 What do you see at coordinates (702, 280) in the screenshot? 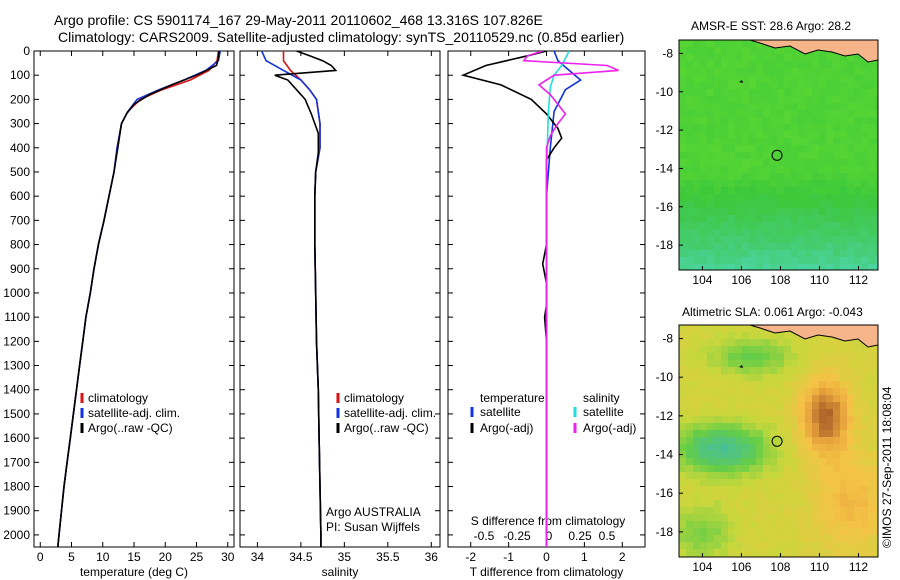
I see `map-x-tick-label: 104` at bounding box center [702, 280].